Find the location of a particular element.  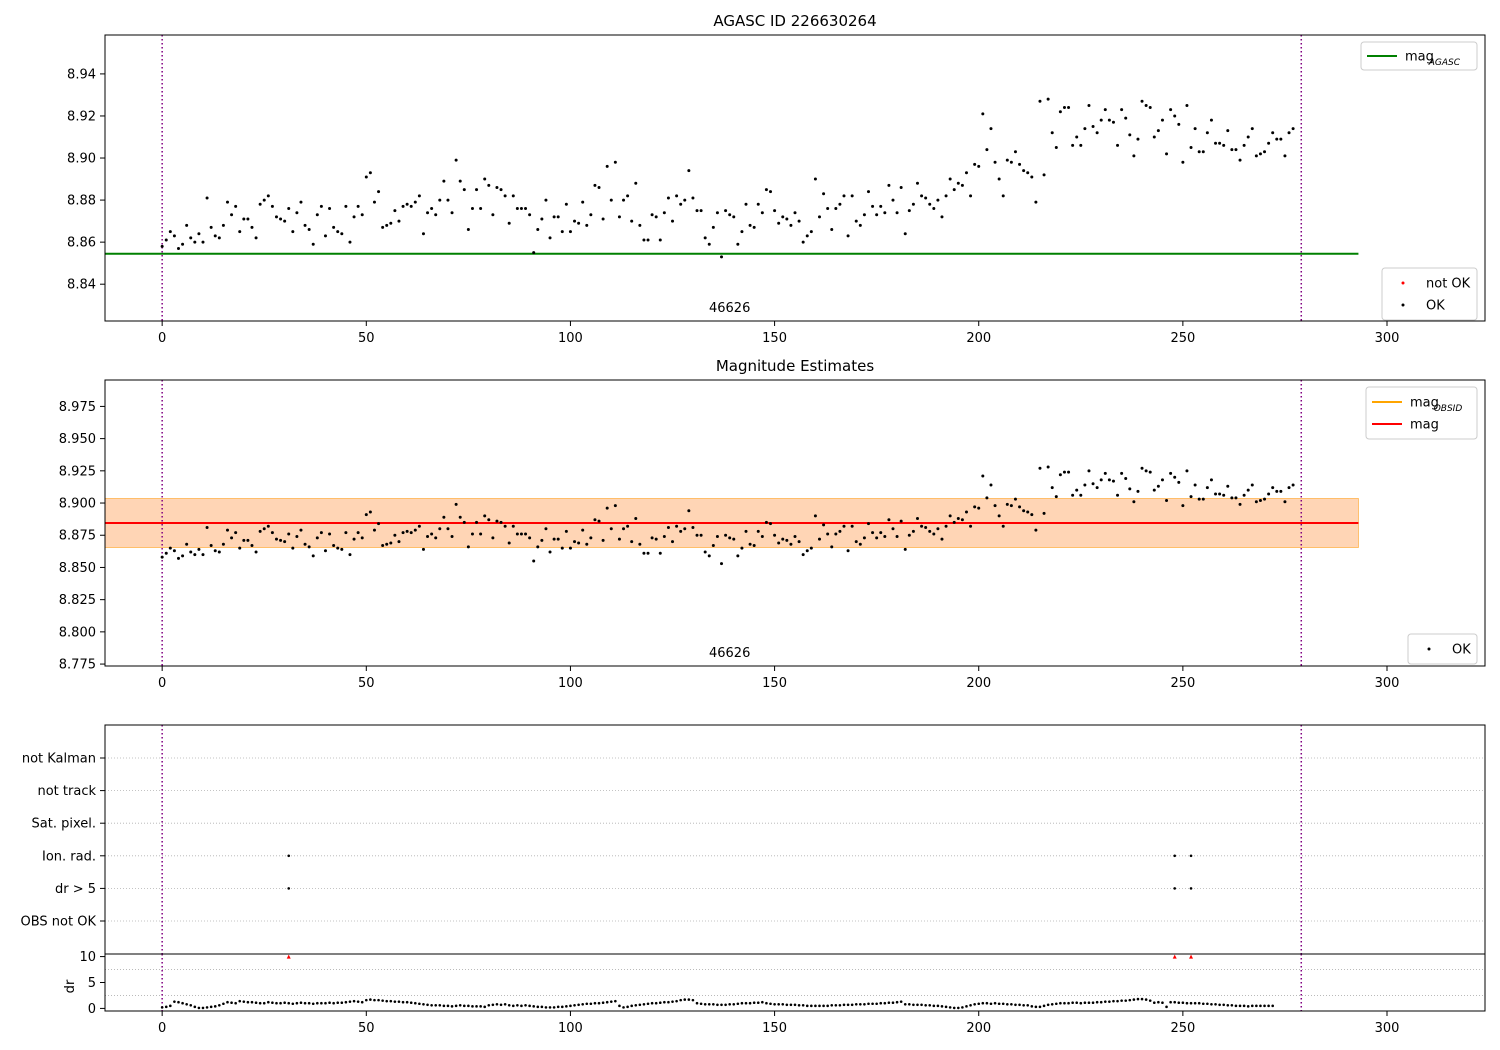

legend-label-subscript: OBSID is located at coordinates (1448, 409).